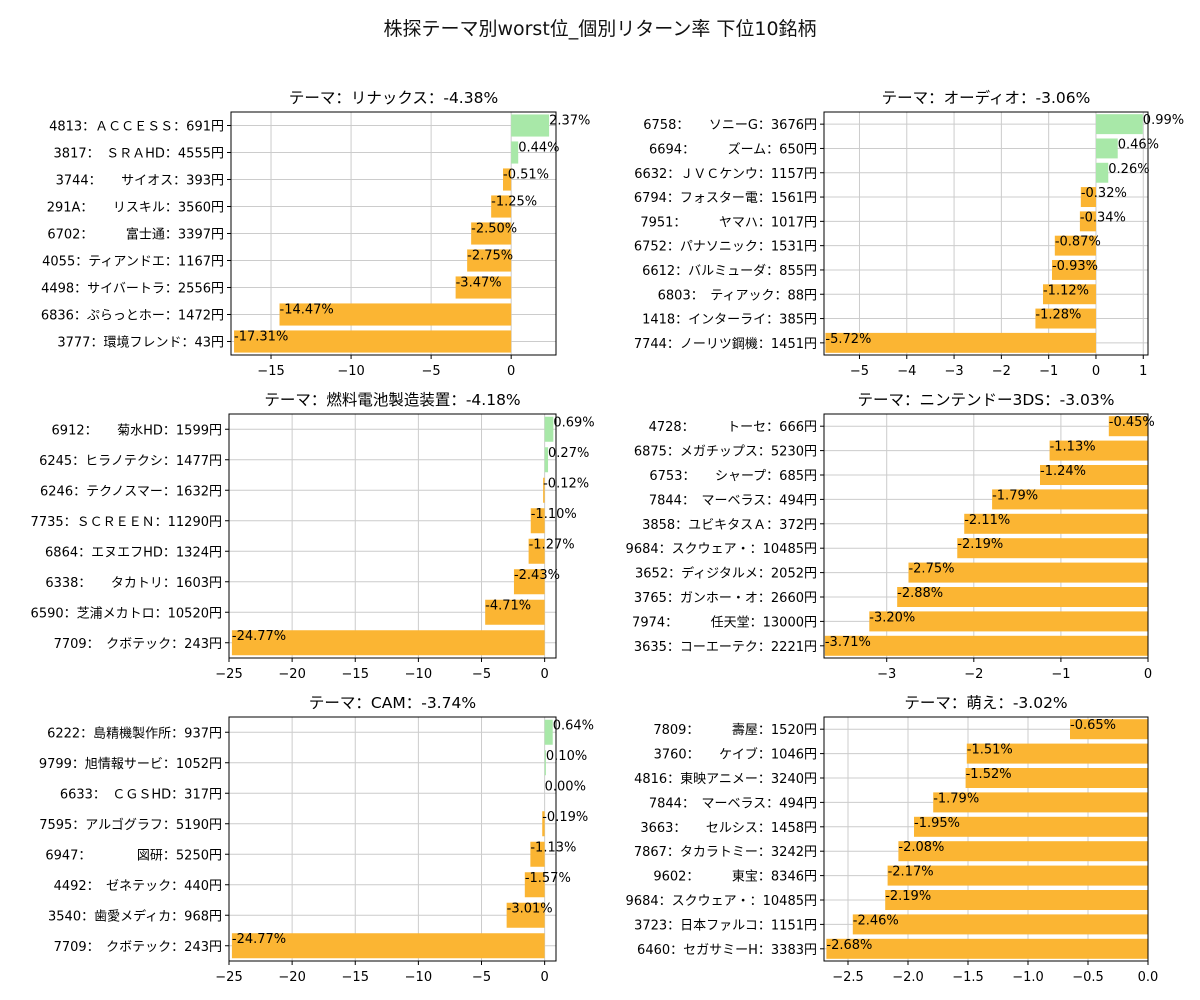 This screenshot has height=1000, width=1200. Describe the element at coordinates (990, 750) in the screenshot. I see `bar-value-label: -1.51%` at that location.